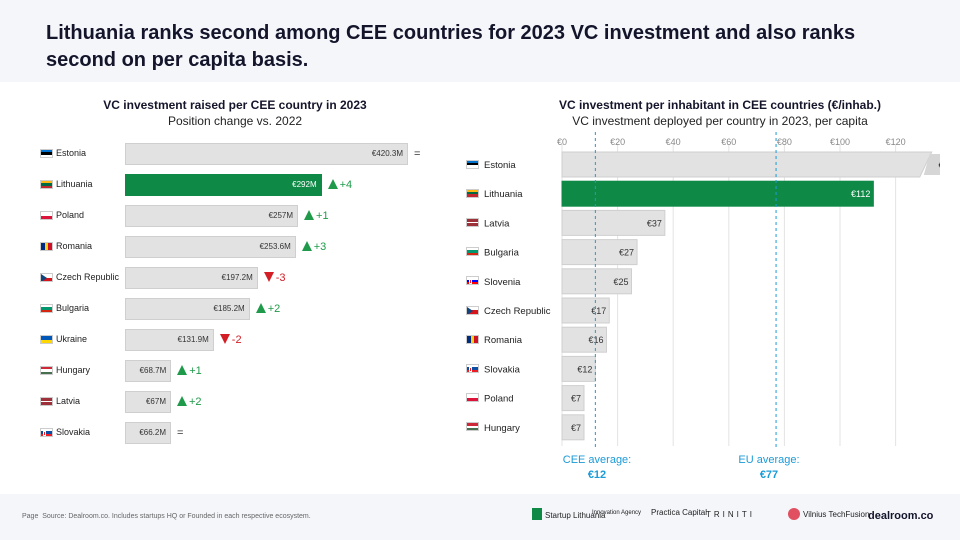  Describe the element at coordinates (784, 142) in the screenshot. I see `x-tick-label: €80` at that location.